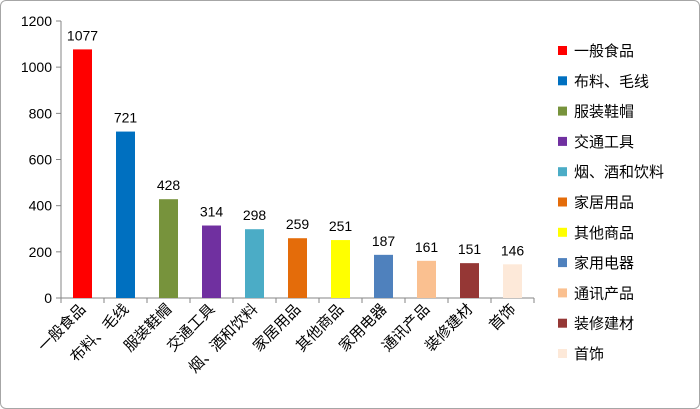 The width and height of the screenshot is (700, 409). Describe the element at coordinates (36, 67) in the screenshot. I see `y-tick-label: 1000` at that location.